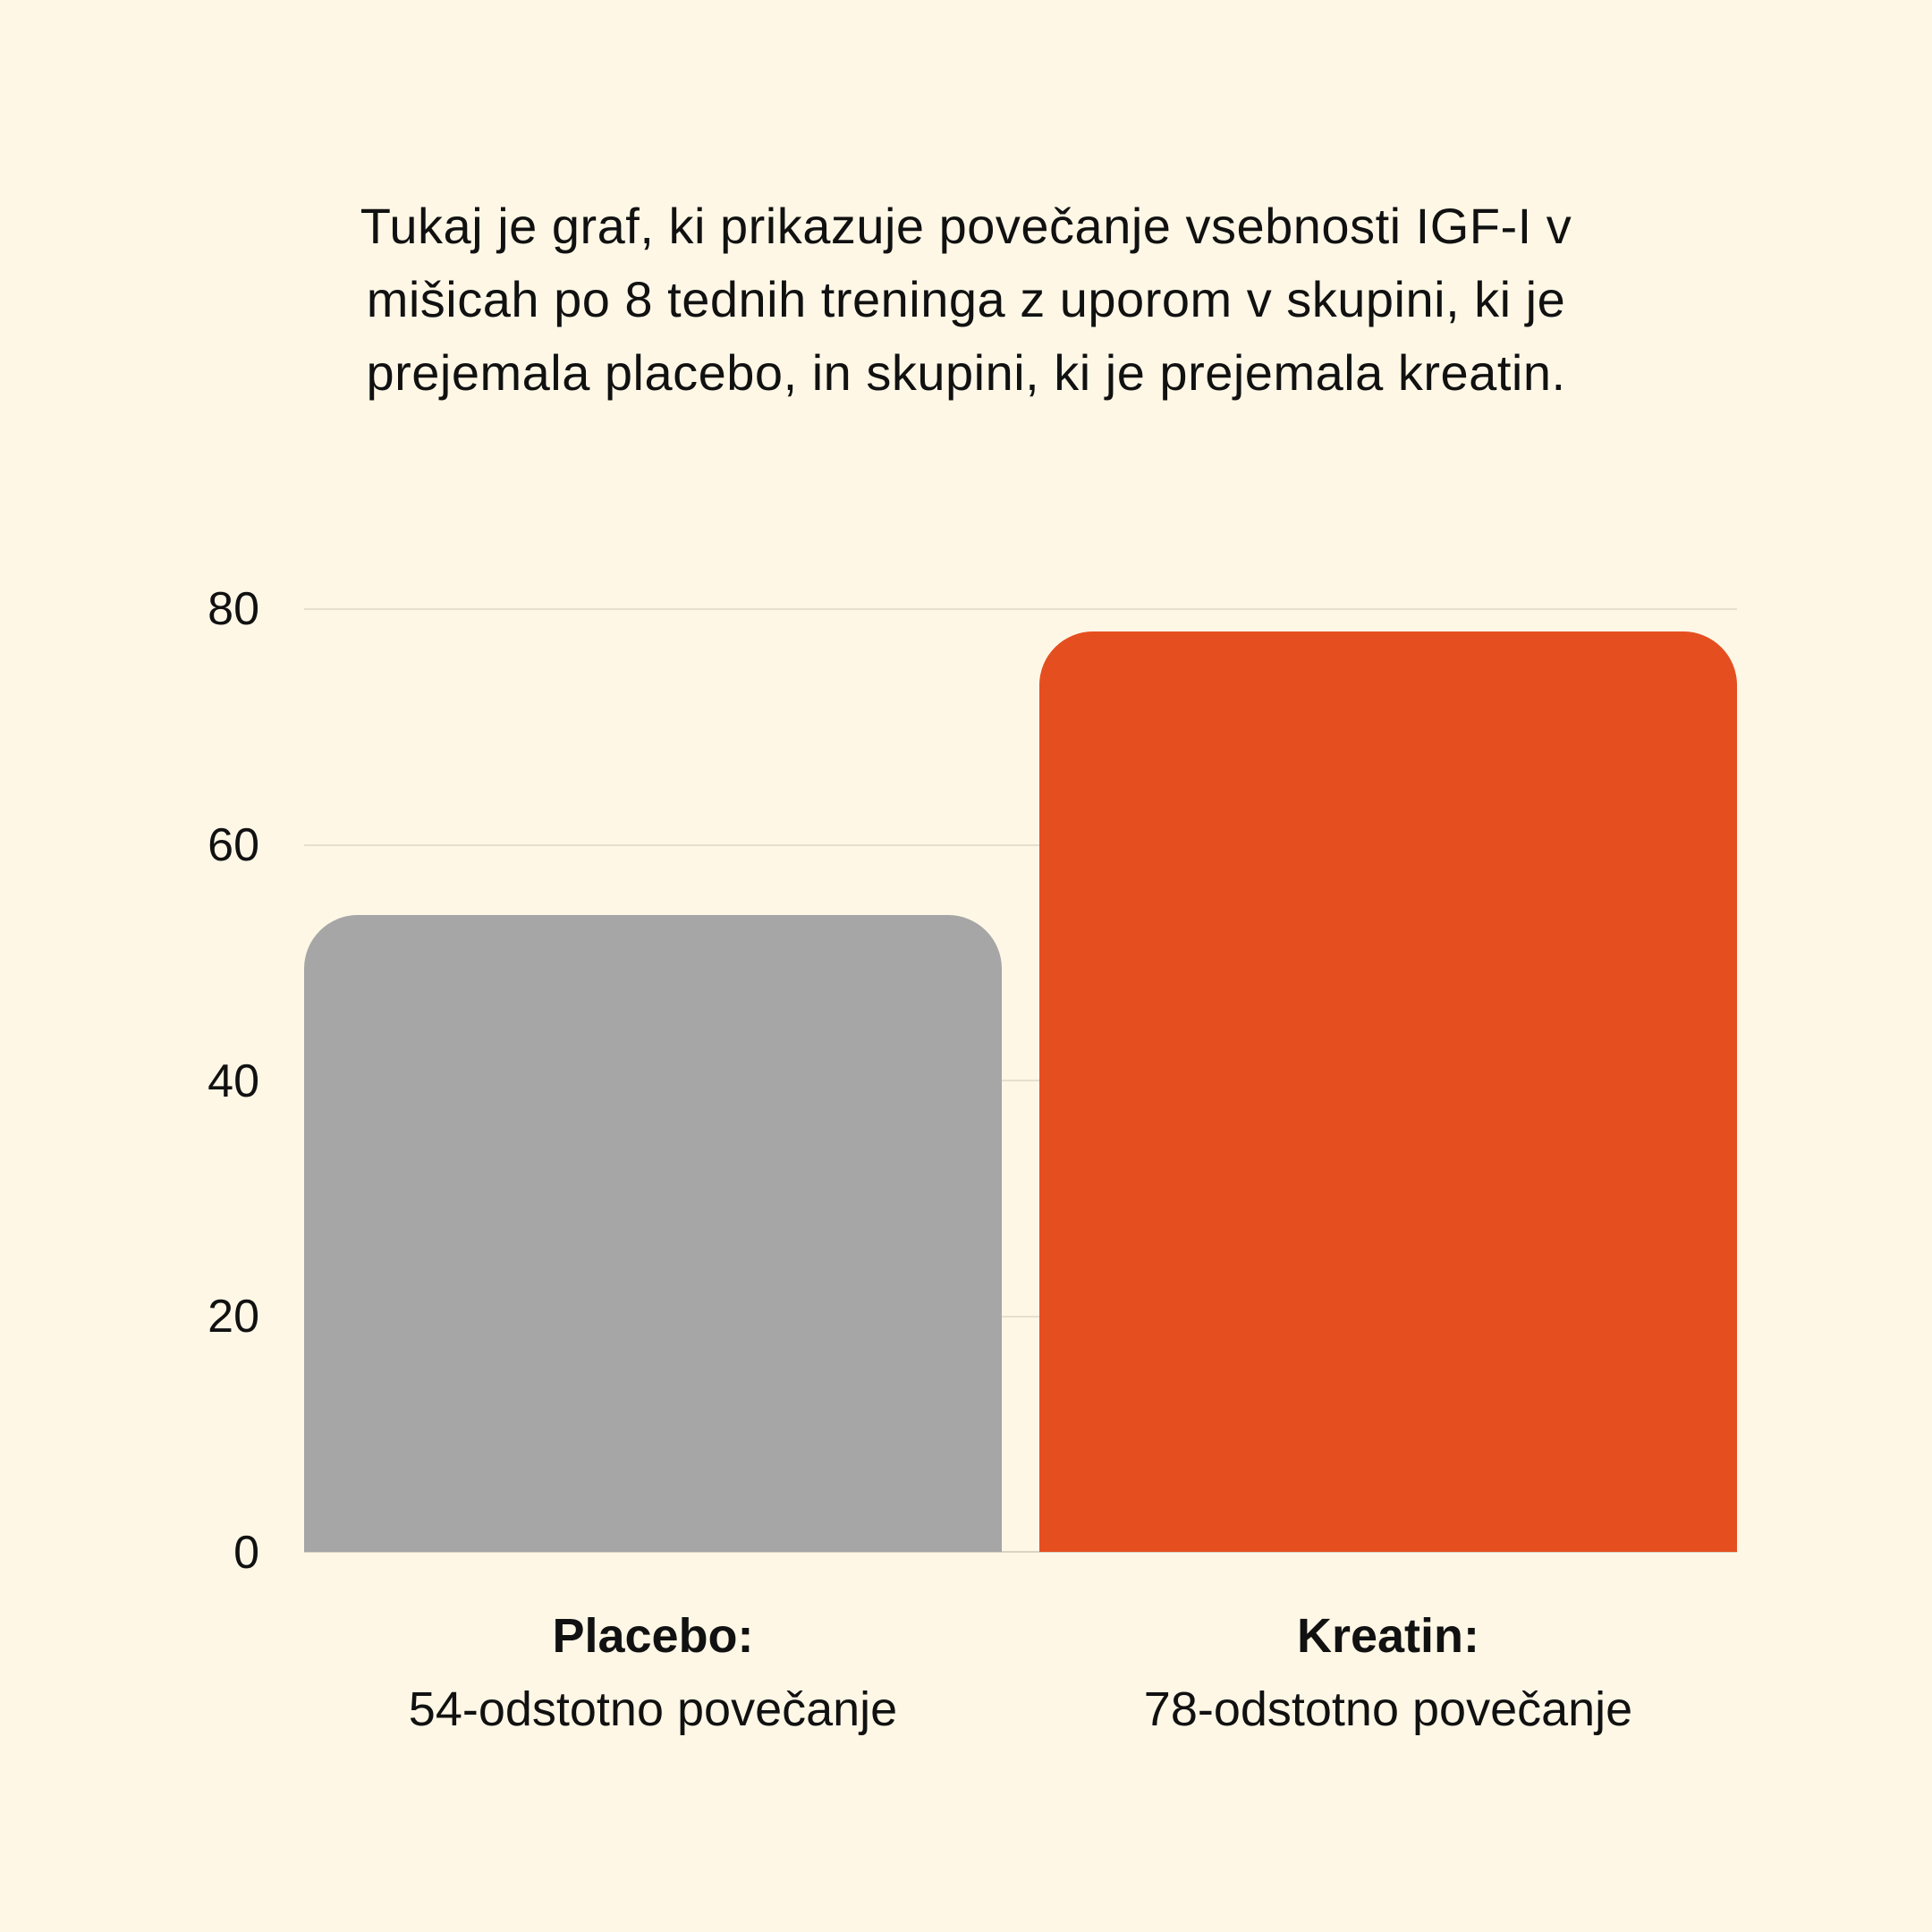  Describe the element at coordinates (1388, 1709) in the screenshot. I see `category-value: 78-odstotno povečanje` at that location.